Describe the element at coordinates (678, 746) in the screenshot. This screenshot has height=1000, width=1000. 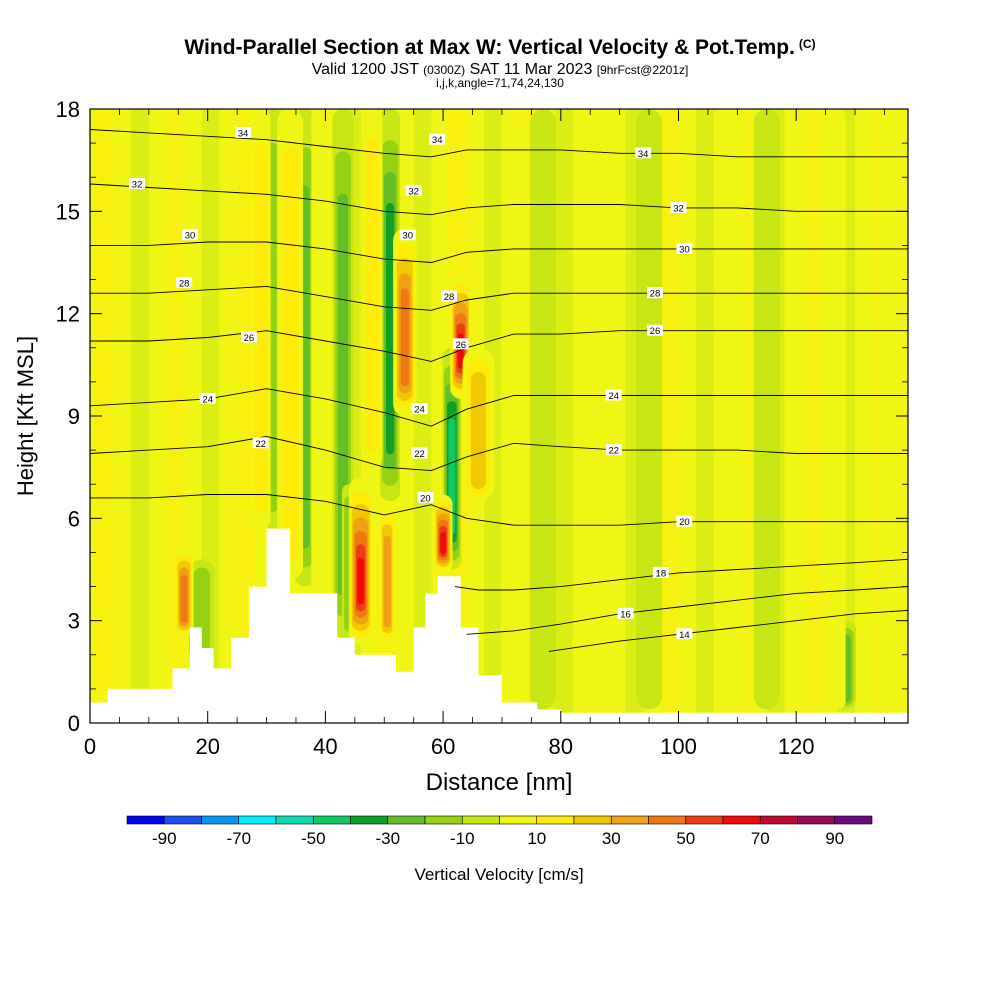
I see `x-tick-label: 100` at that location.